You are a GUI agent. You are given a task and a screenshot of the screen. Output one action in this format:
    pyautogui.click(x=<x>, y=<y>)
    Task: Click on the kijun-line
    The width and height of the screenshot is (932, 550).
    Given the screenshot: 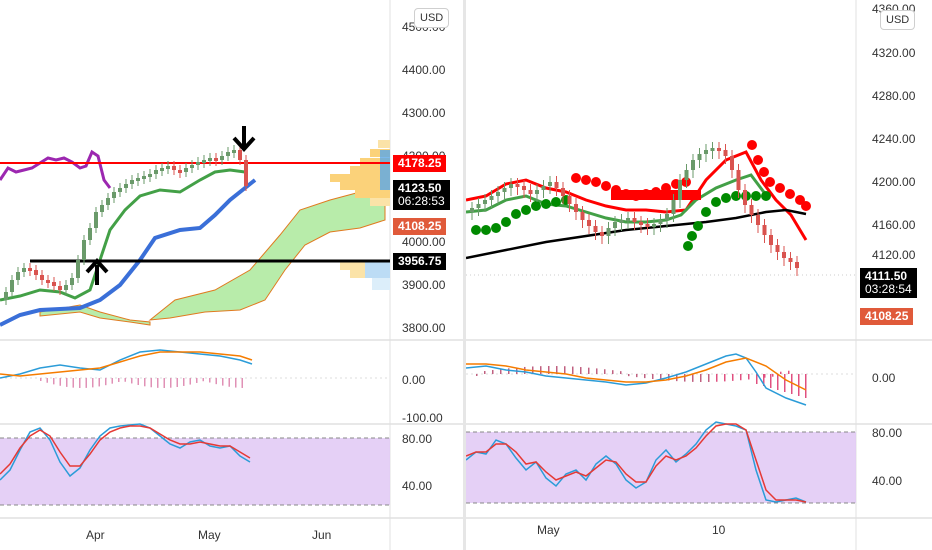 What is the action you would take?
    pyautogui.click(x=128, y=252)
    